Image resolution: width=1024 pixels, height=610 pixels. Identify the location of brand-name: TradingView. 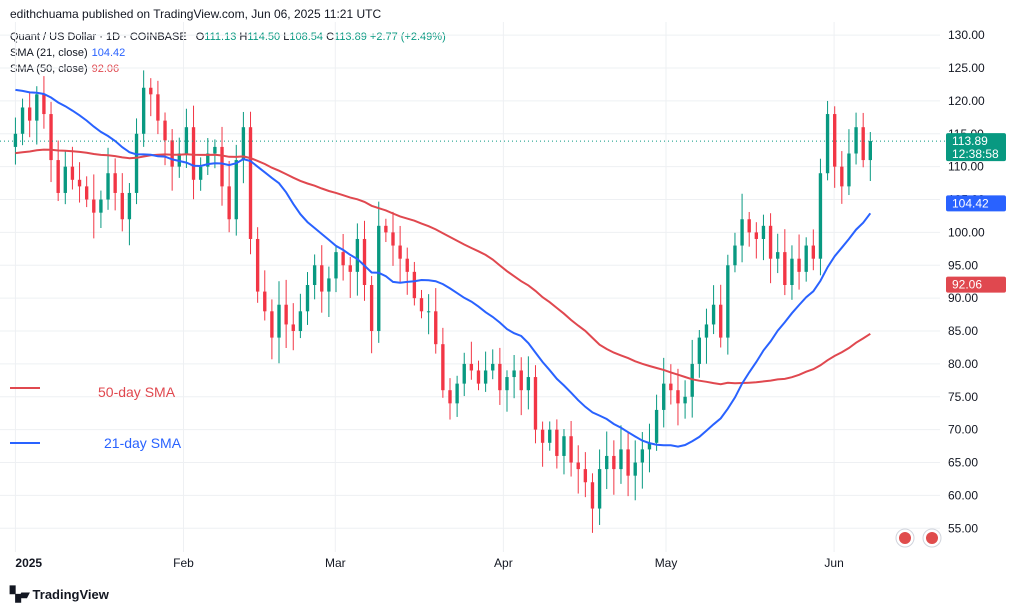
(70, 594).